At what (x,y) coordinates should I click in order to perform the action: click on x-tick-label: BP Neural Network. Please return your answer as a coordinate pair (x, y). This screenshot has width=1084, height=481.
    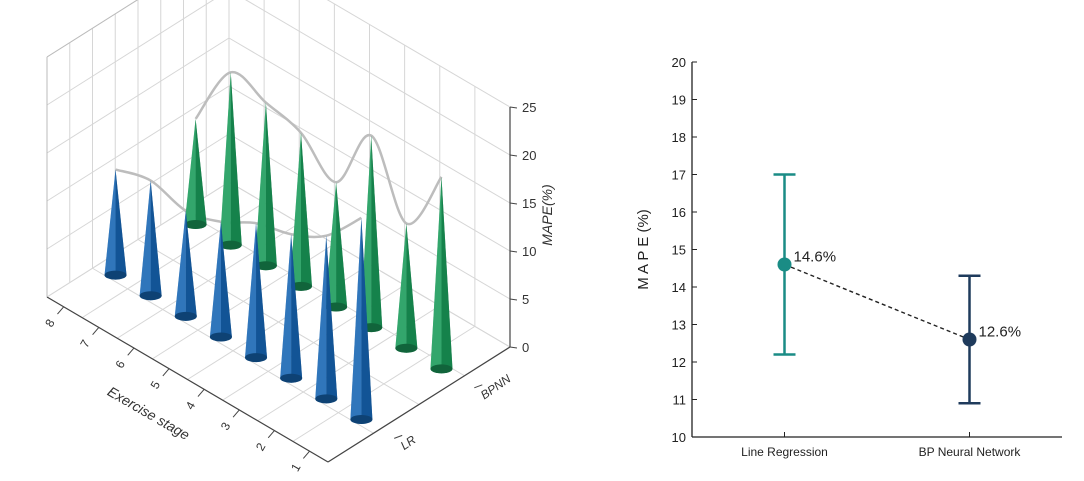
    Looking at the image, I should click on (970, 452).